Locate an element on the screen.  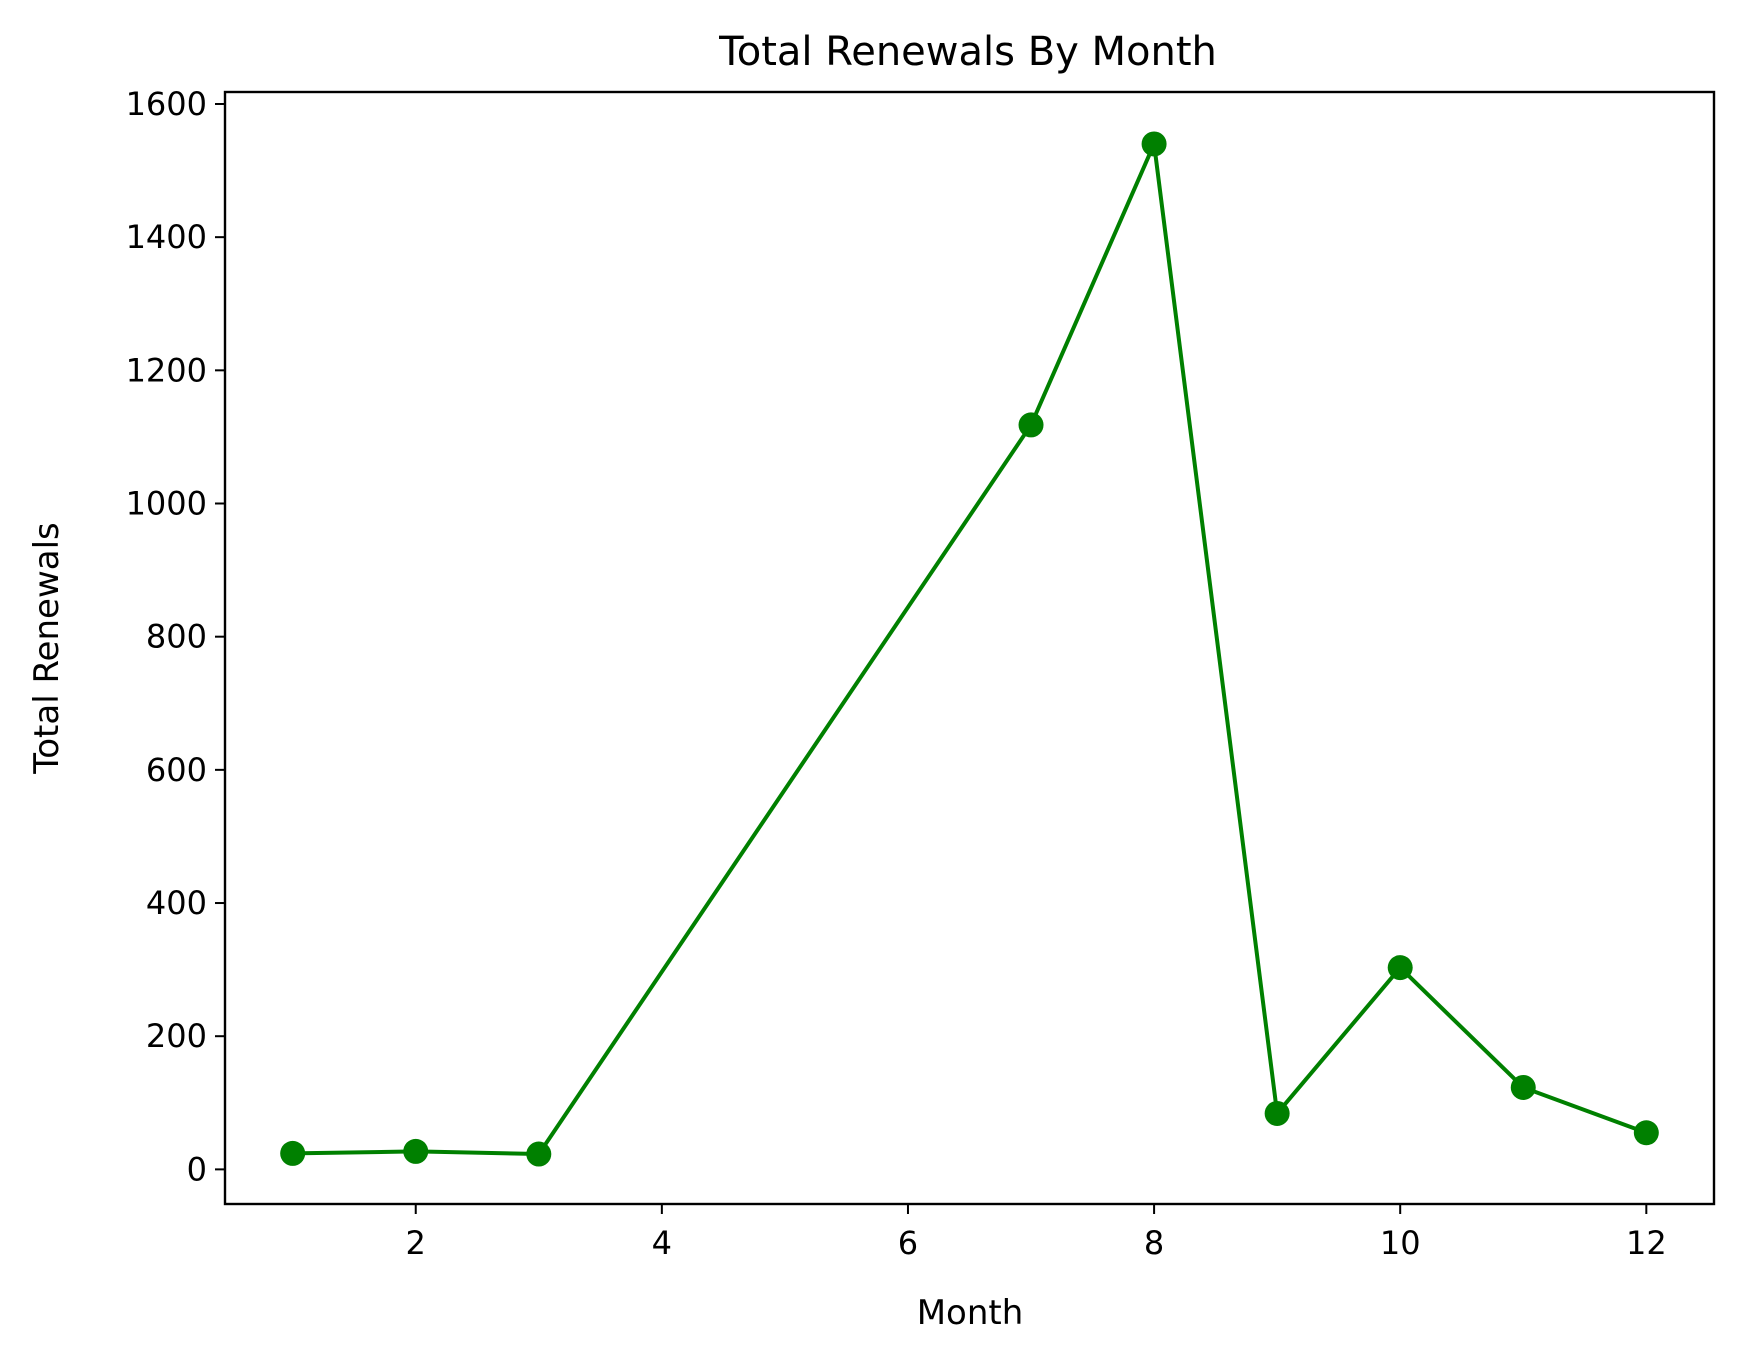
y-axis: 0 200 400 600 800 1000 1200 1400 1600 is located at coordinates (175, 636).